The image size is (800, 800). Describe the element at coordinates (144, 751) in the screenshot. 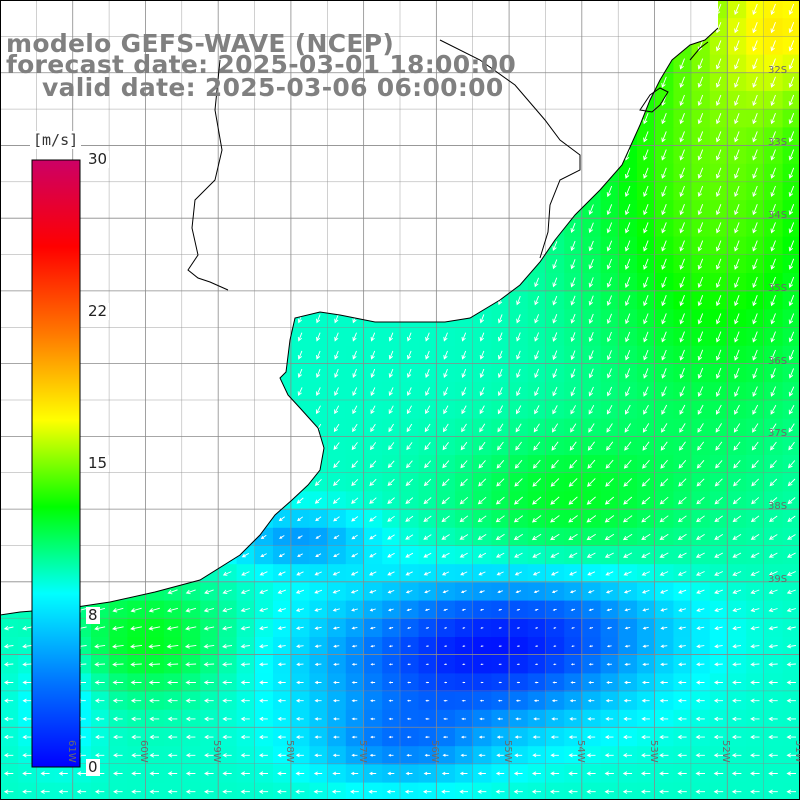

I see `longitude-label: 60W` at that location.